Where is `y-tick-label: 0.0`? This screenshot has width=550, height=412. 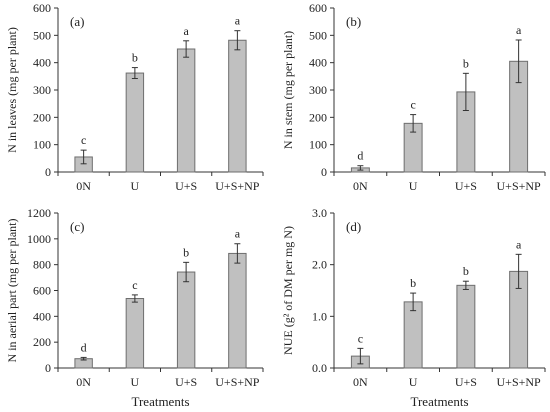
y-tick-label: 0.0 is located at coordinates (319, 368).